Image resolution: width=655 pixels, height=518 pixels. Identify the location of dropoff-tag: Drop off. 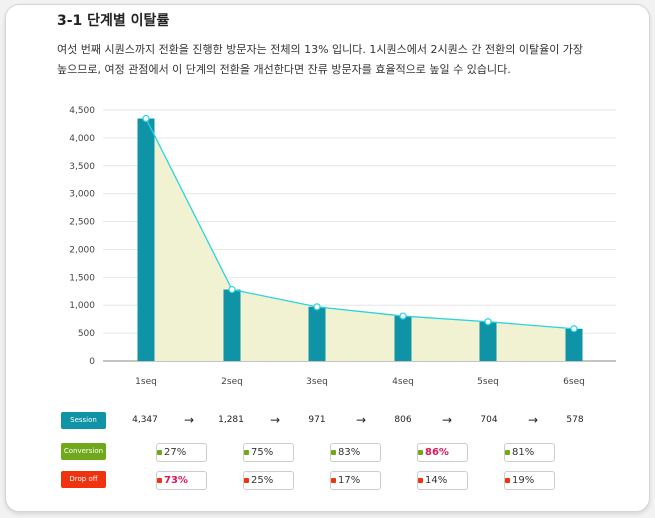
(83, 479).